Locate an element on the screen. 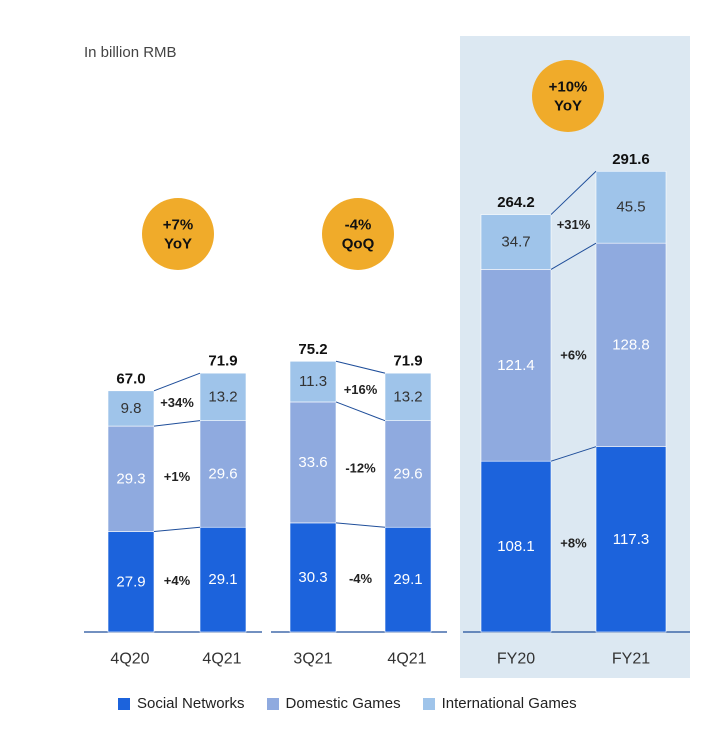  value-label-social-fy20-g3: 108.1 is located at coordinates (516, 546).